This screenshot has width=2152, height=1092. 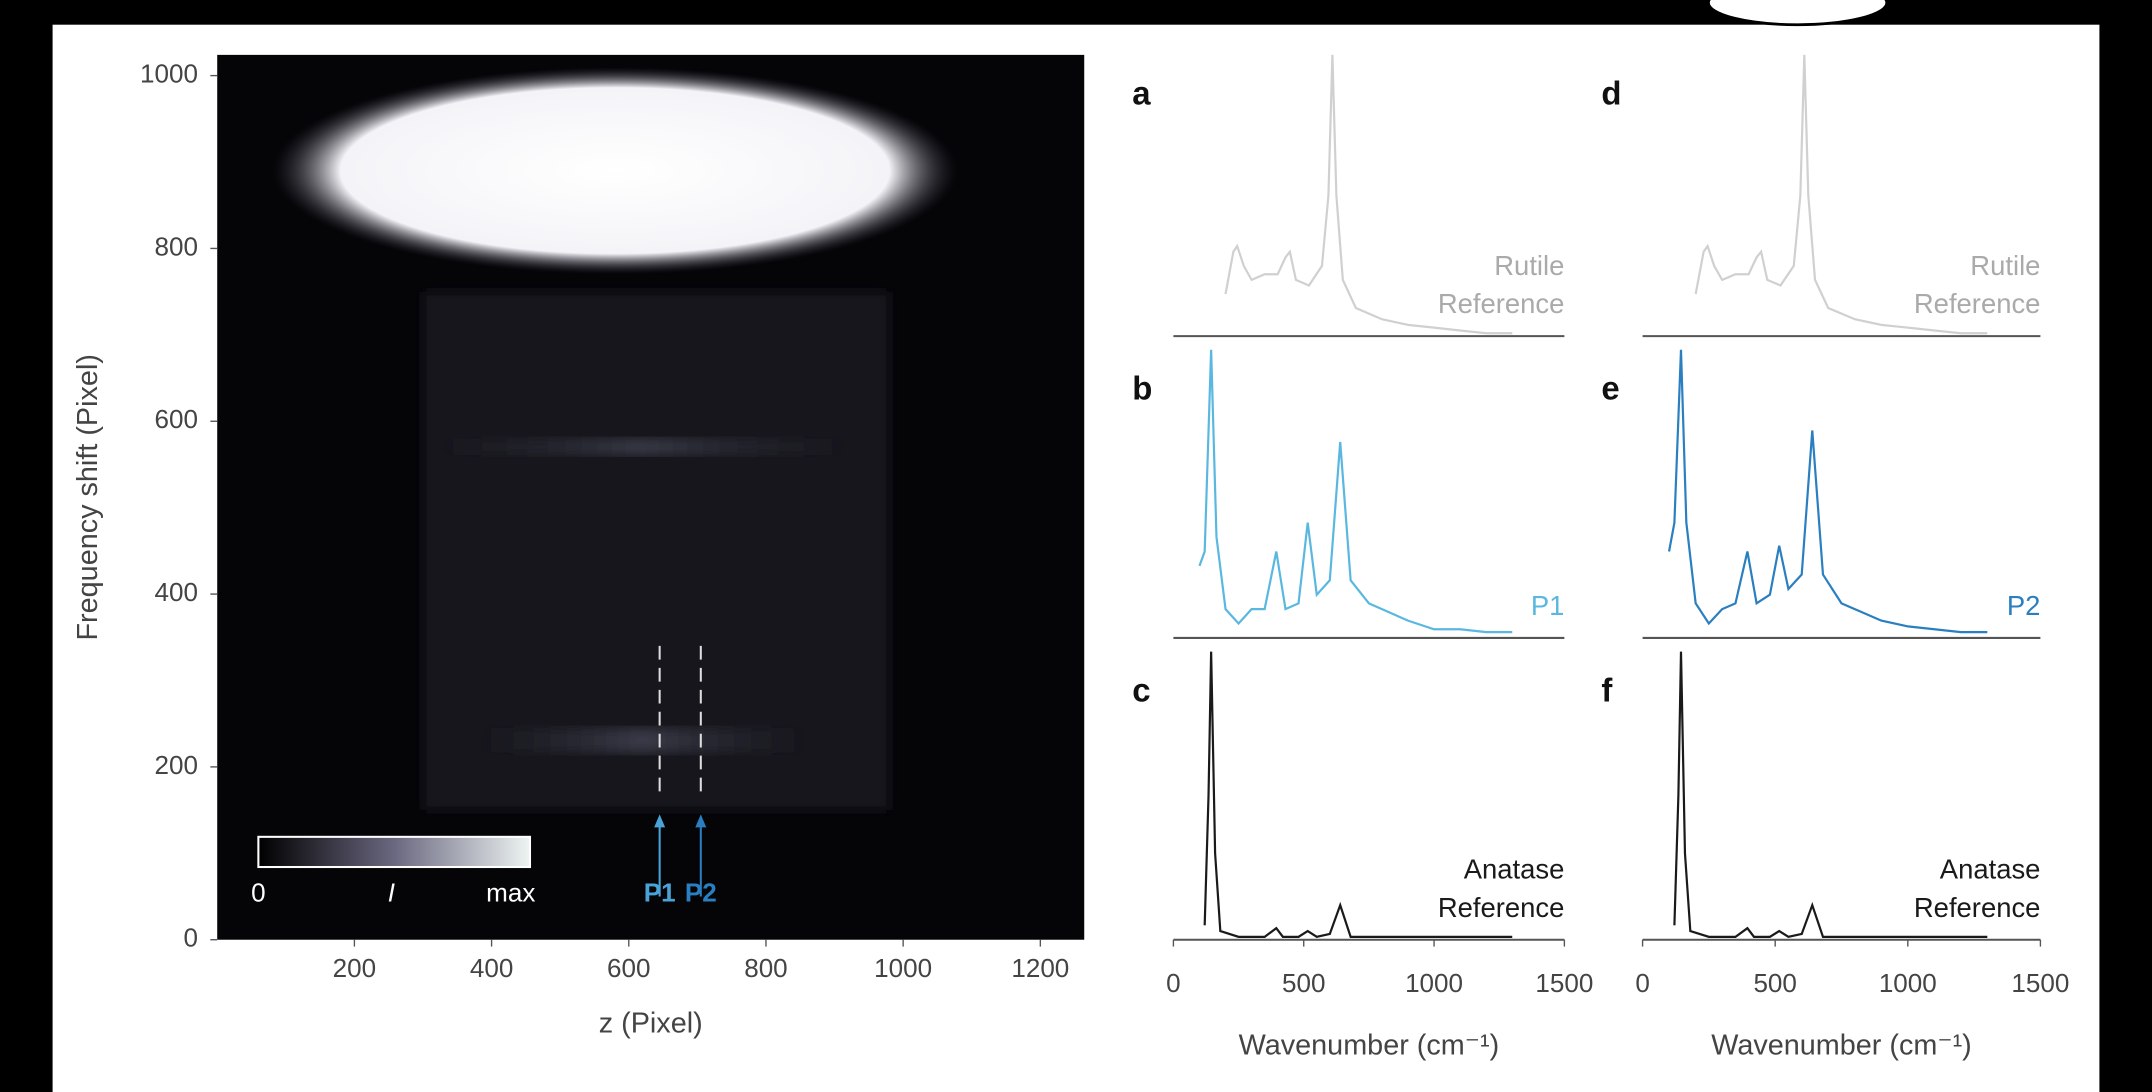 What do you see at coordinates (765, 968) in the screenshot?
I see `x-tick-label: 800` at bounding box center [765, 968].